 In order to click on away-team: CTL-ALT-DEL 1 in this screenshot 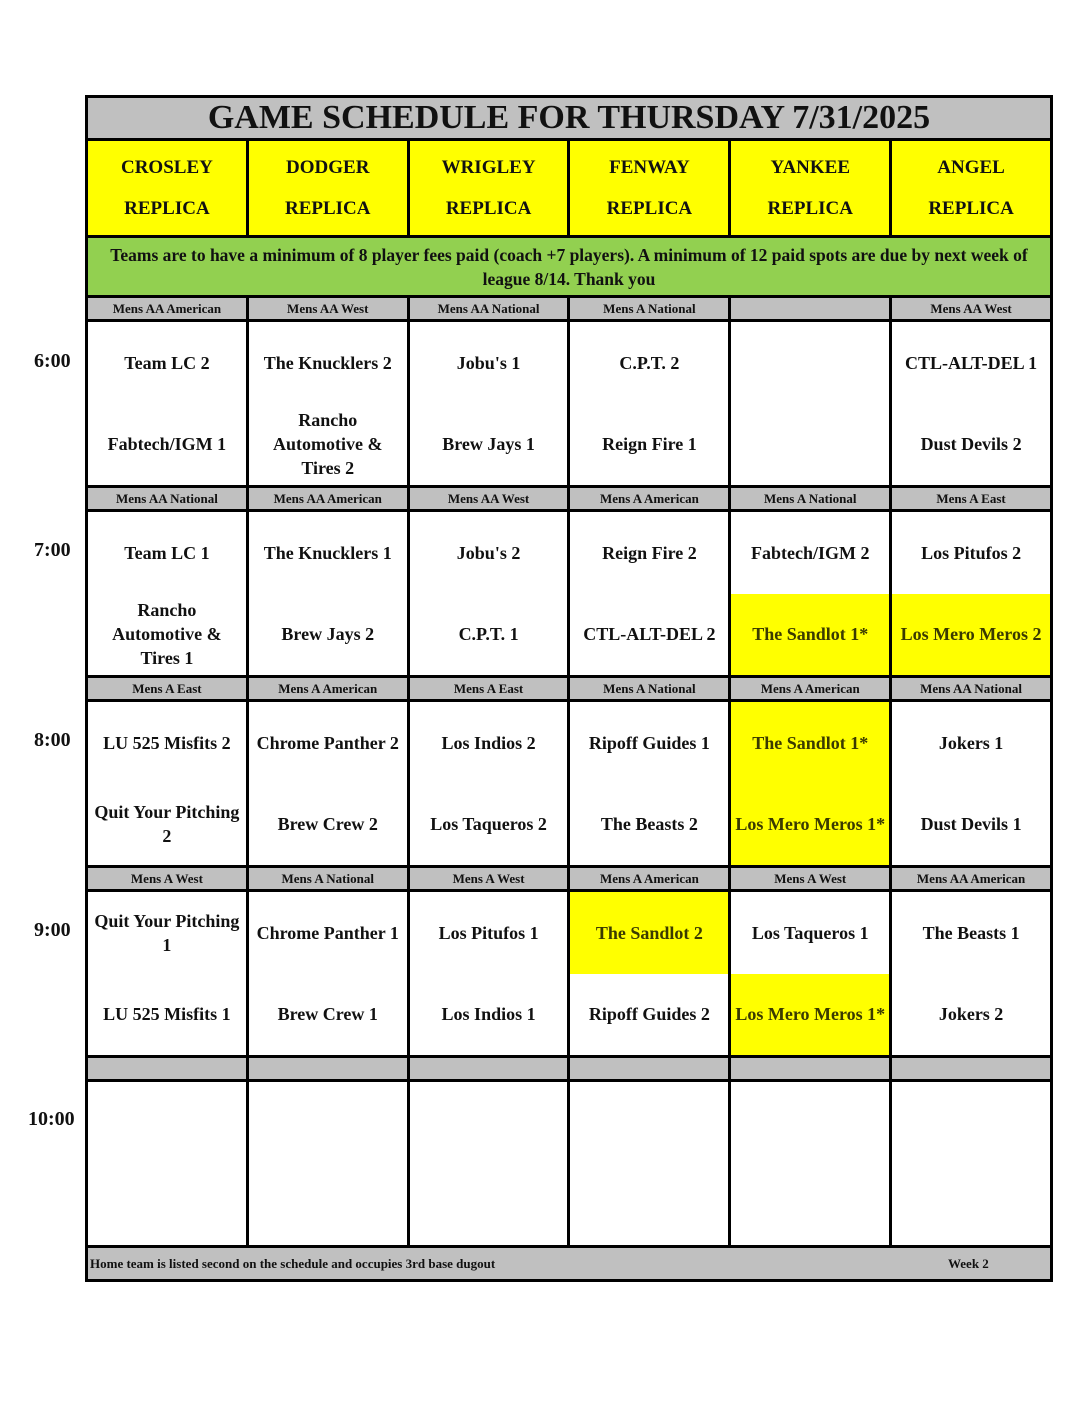, I will do `click(971, 362)`.